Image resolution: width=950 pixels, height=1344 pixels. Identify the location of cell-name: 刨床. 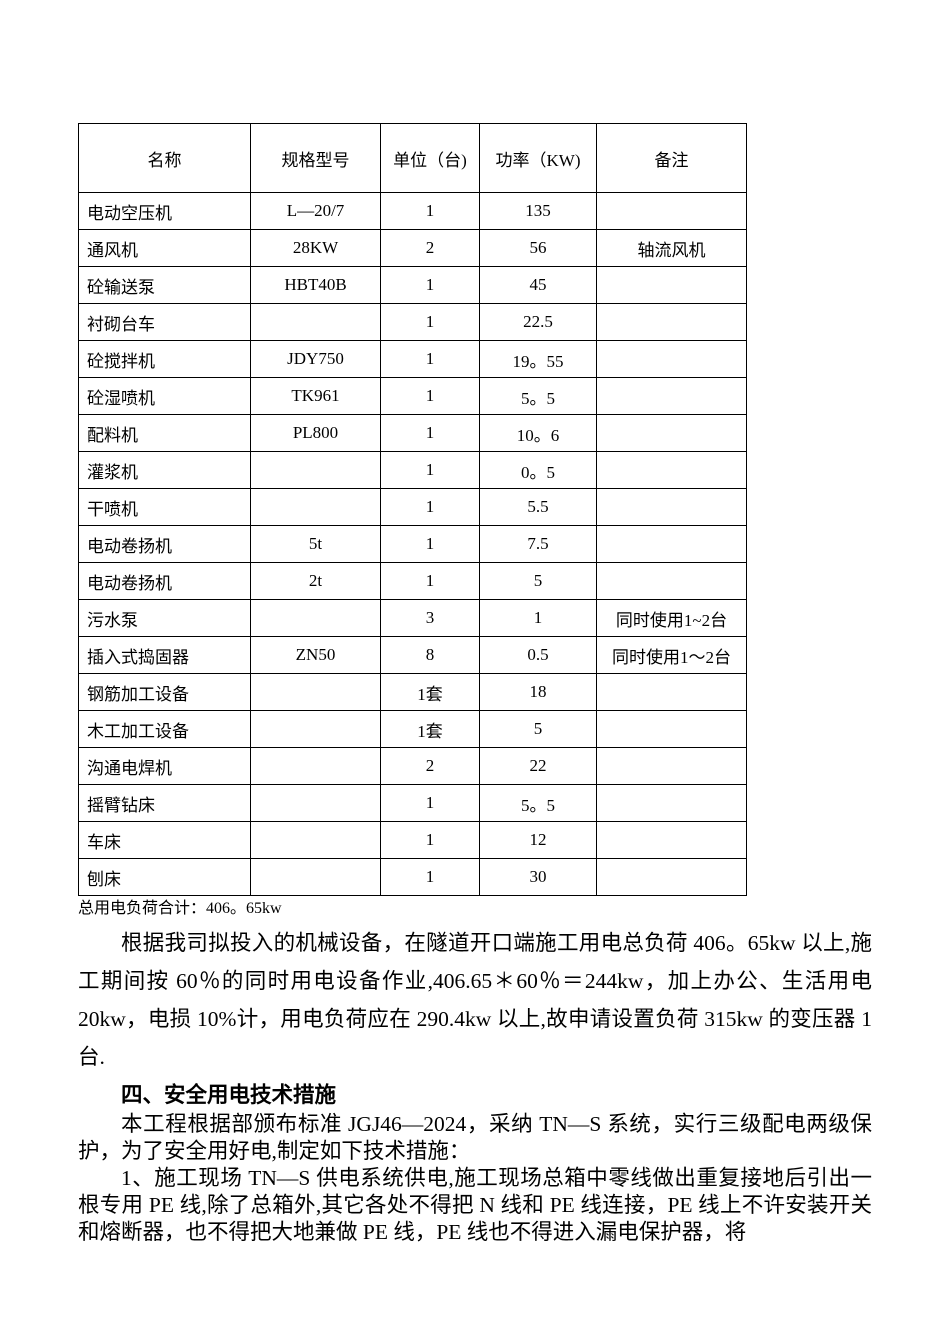
(164, 877).